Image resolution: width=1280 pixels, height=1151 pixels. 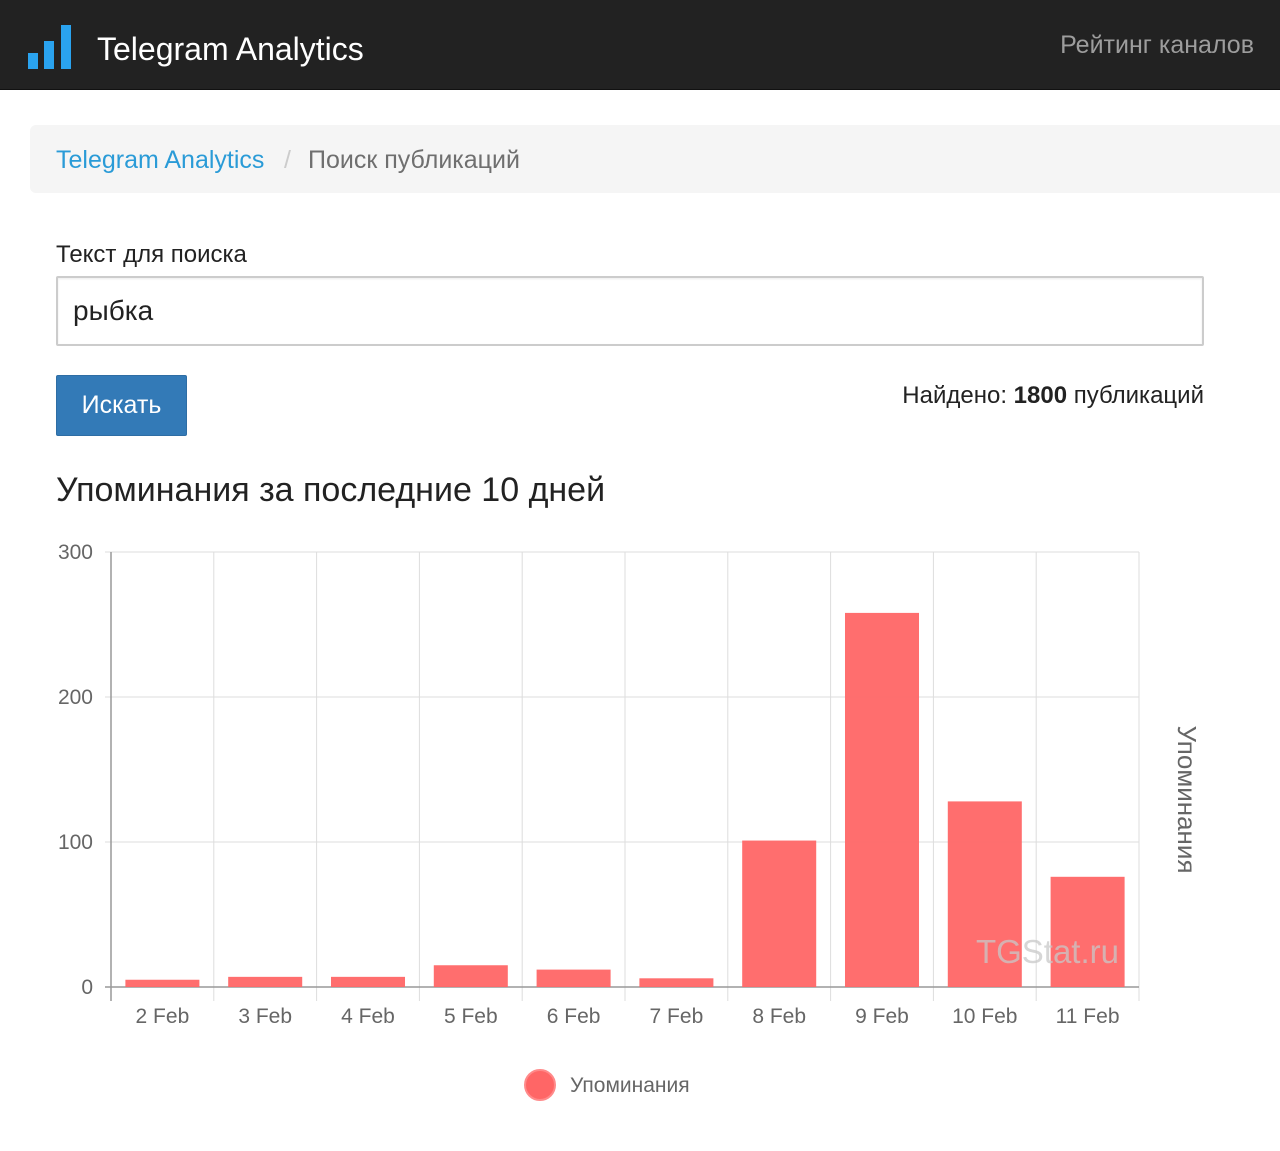 I want to click on navbar: Telegram Analytics Рейтинг каналов, so click(x=640, y=45).